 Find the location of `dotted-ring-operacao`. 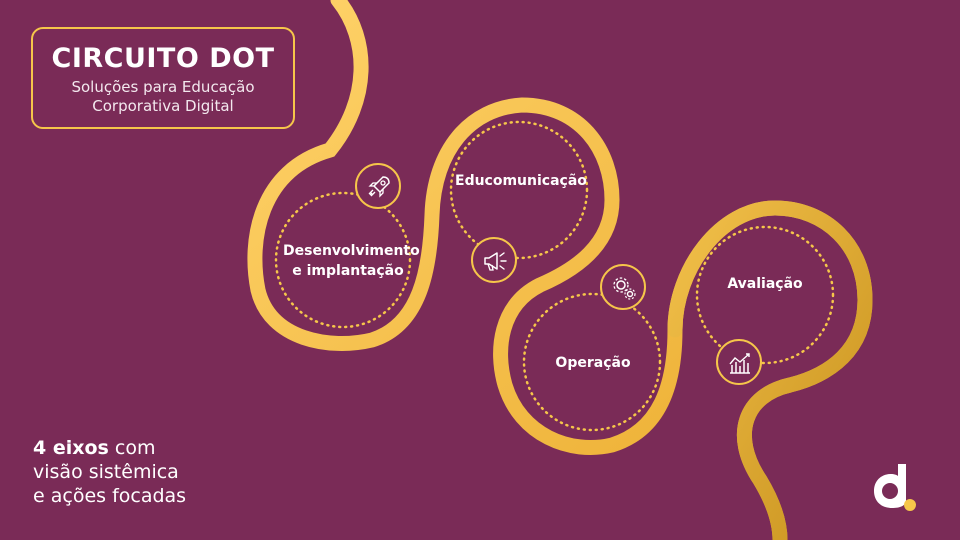

dotted-ring-operacao is located at coordinates (592, 362).